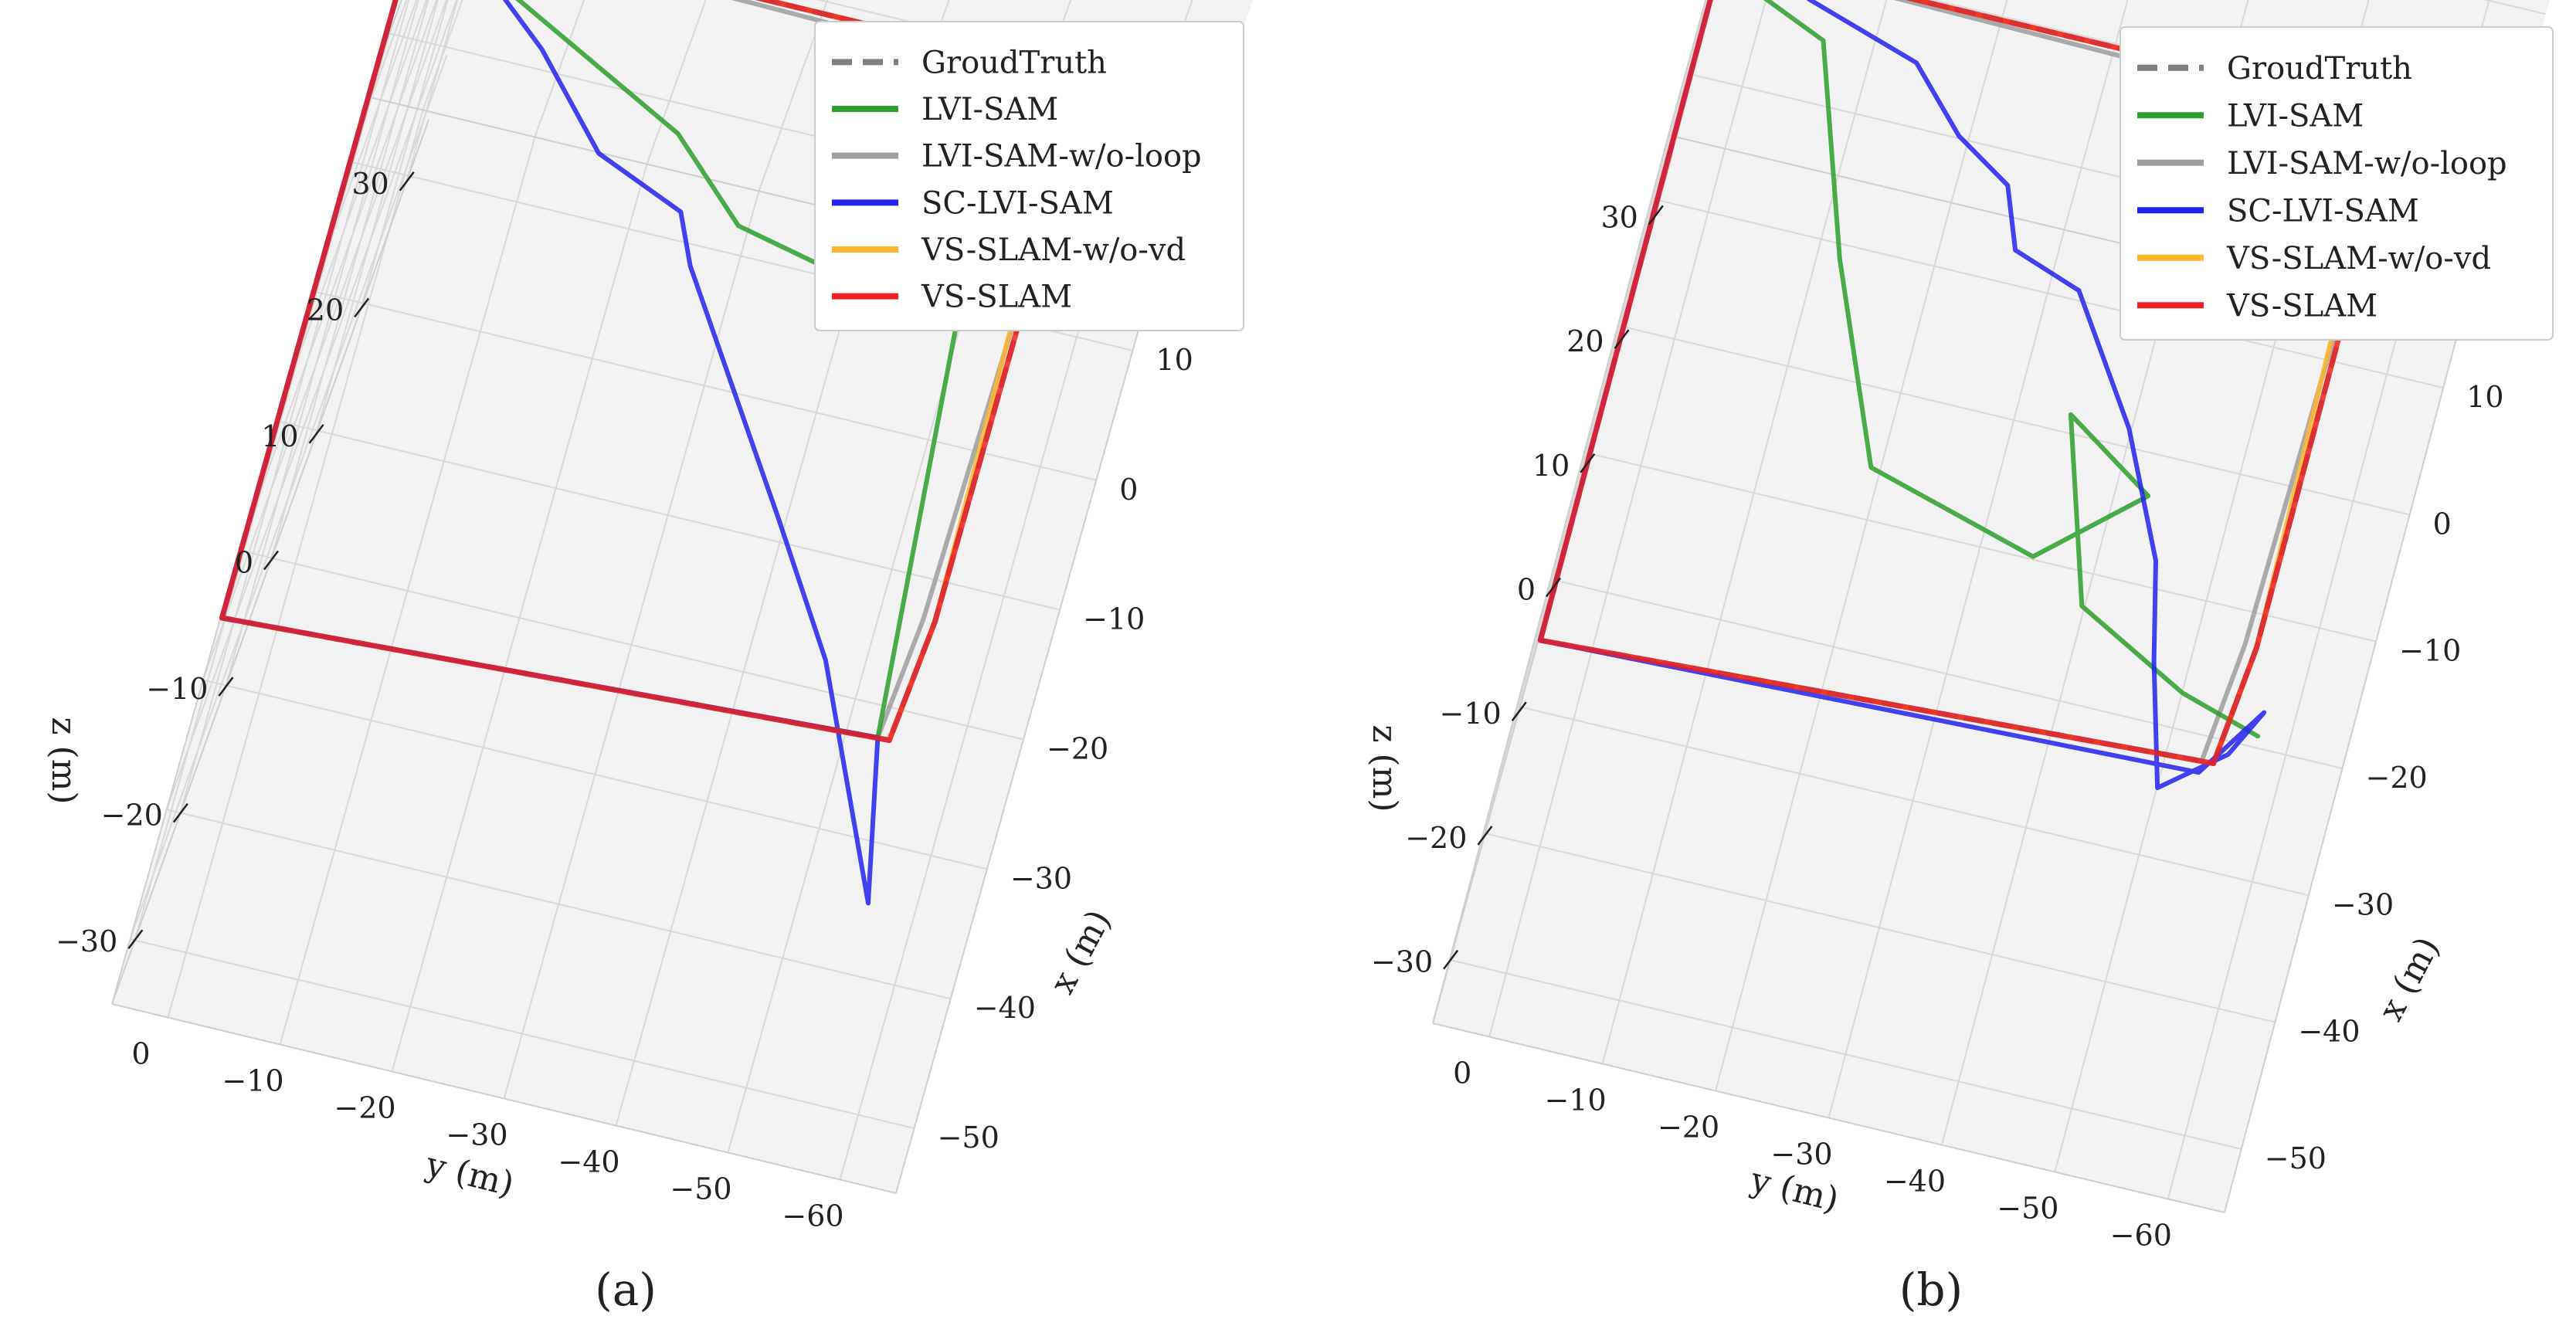 Image resolution: width=2576 pixels, height=1343 pixels. Describe the element at coordinates (252, 1081) in the screenshot. I see `y-tick-label: −10` at that location.